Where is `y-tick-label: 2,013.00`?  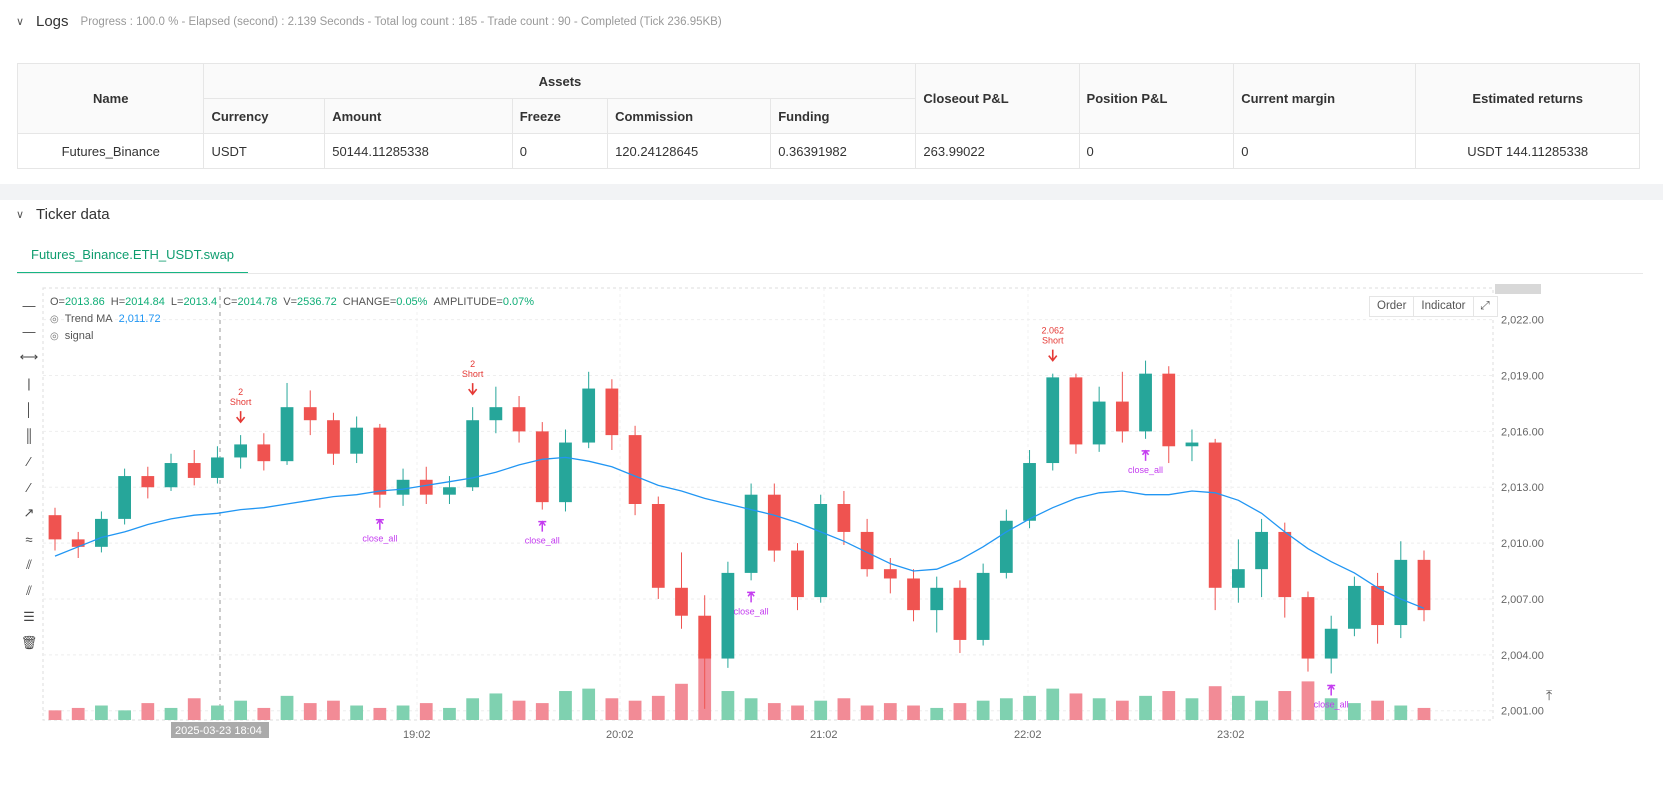
y-tick-label: 2,013.00 is located at coordinates (1522, 488).